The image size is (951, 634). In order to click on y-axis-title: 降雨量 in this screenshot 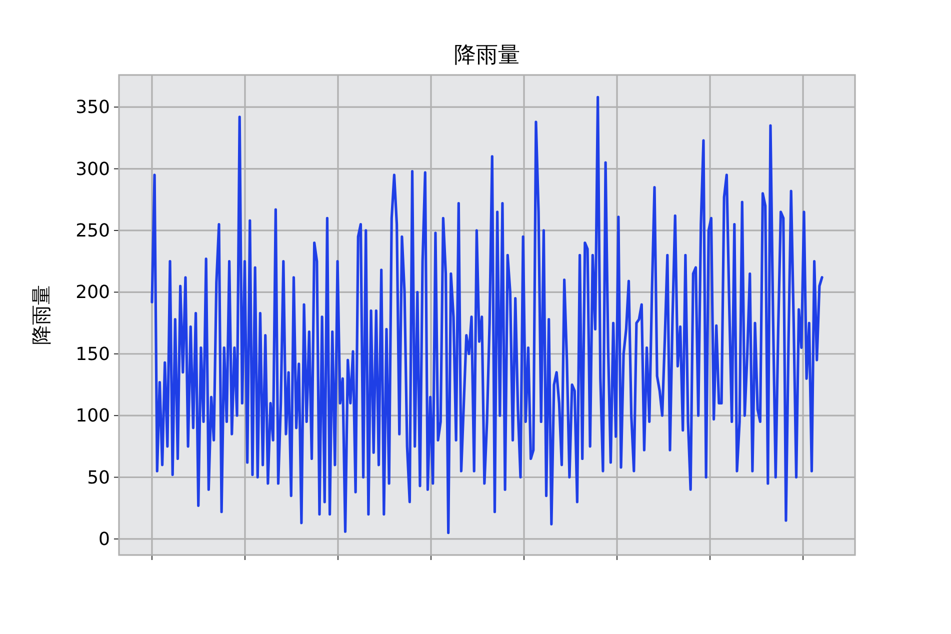, I will do `click(41, 315)`.